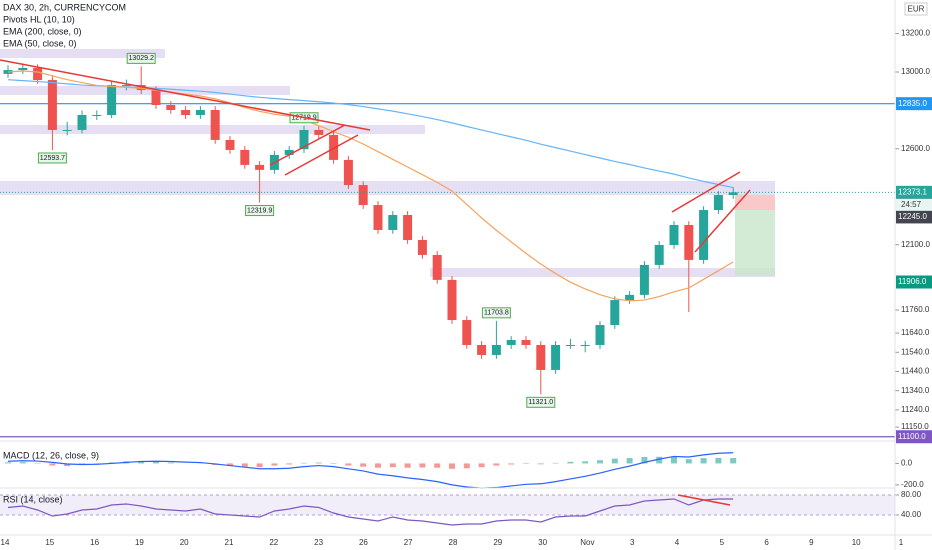 This screenshot has height=550, width=932. I want to click on countdown: 24:57, so click(911, 204).